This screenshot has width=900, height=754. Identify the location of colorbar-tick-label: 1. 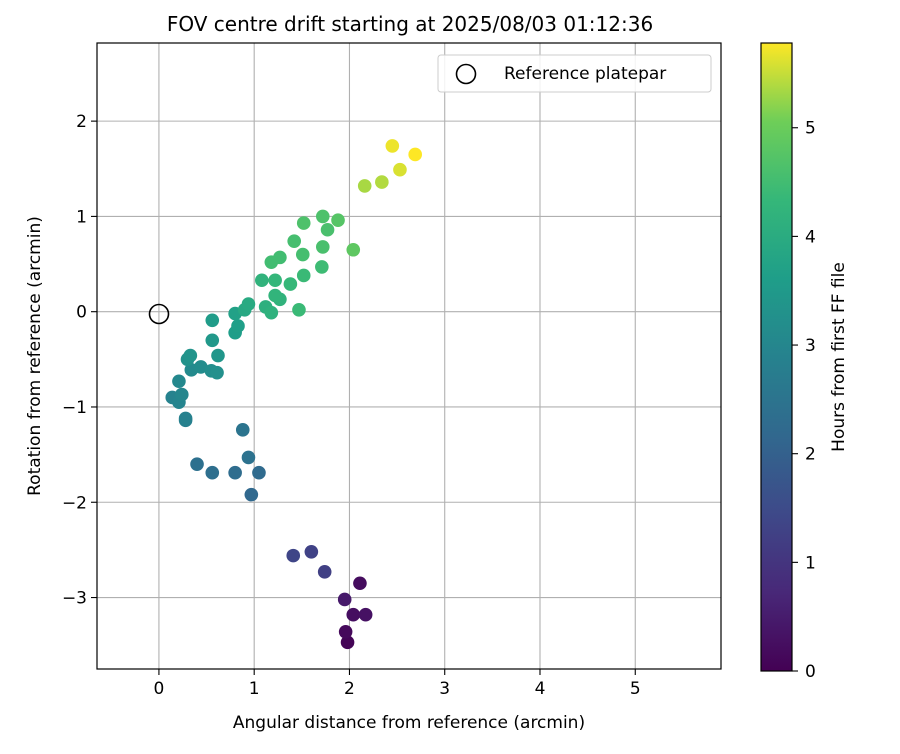
(810, 563).